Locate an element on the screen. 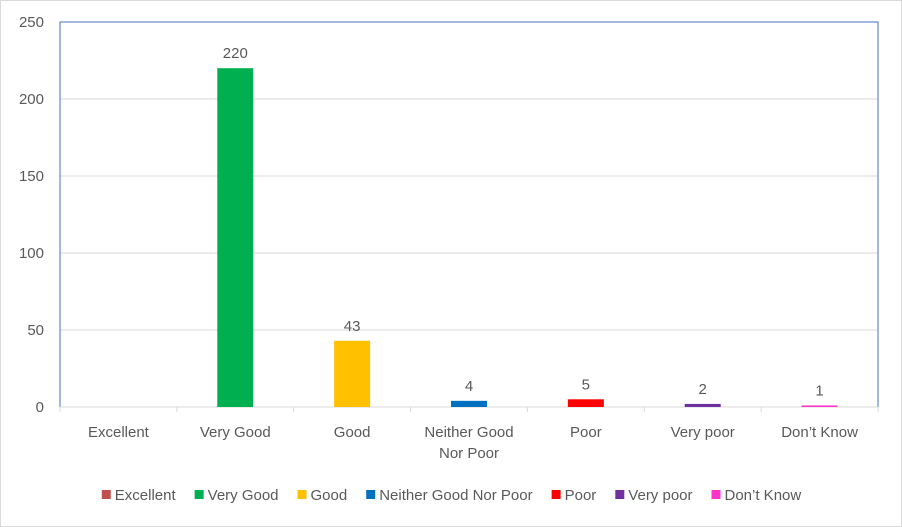 The width and height of the screenshot is (902, 527). bar-don-t-know is located at coordinates (819, 406).